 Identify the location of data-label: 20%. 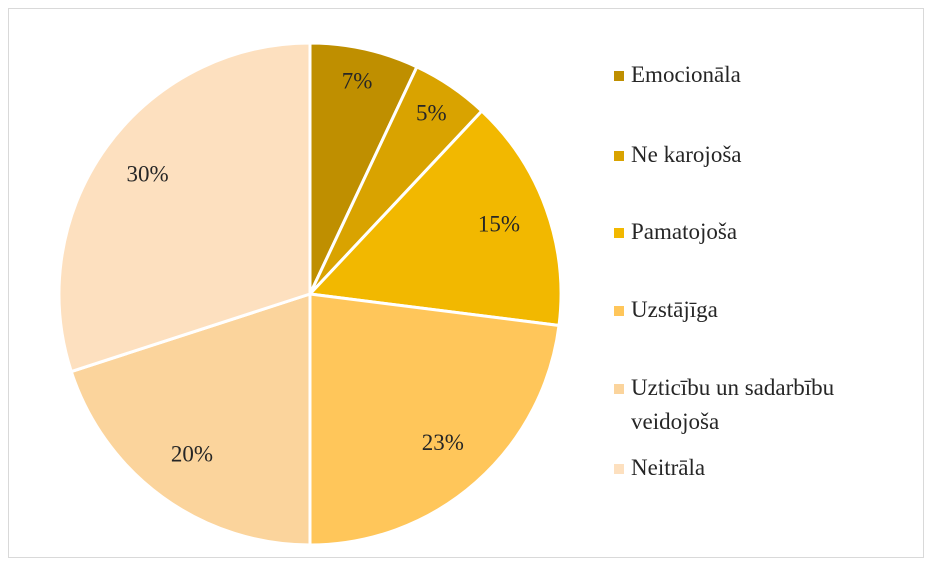
(192, 454).